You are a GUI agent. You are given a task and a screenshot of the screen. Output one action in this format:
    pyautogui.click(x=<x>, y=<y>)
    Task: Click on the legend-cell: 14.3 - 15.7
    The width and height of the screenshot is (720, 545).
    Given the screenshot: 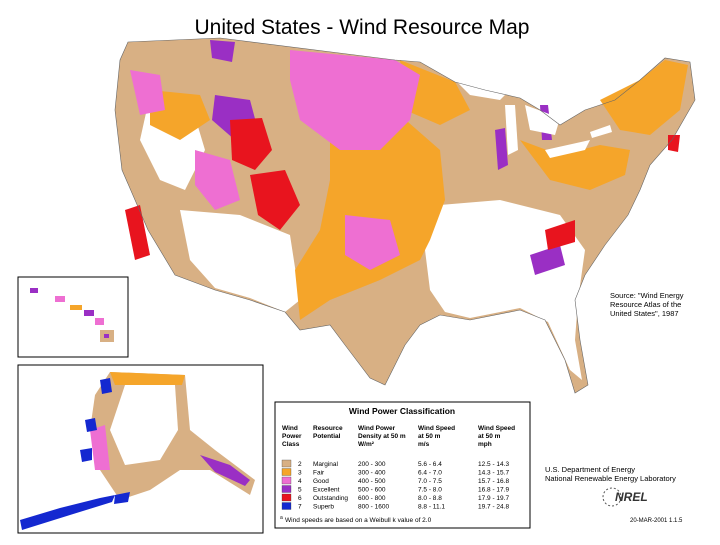 What is the action you would take?
    pyautogui.click(x=493, y=473)
    